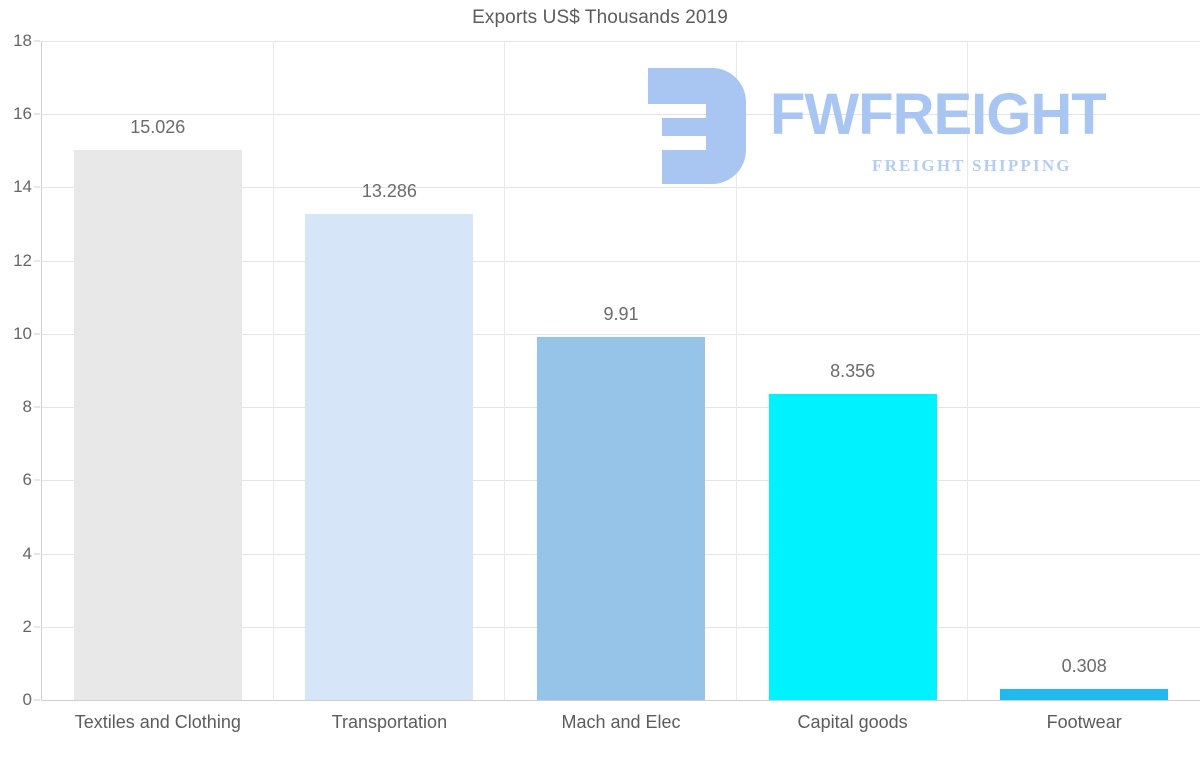 This screenshot has width=1200, height=763. I want to click on x-axis-label: Transportation, so click(389, 722).